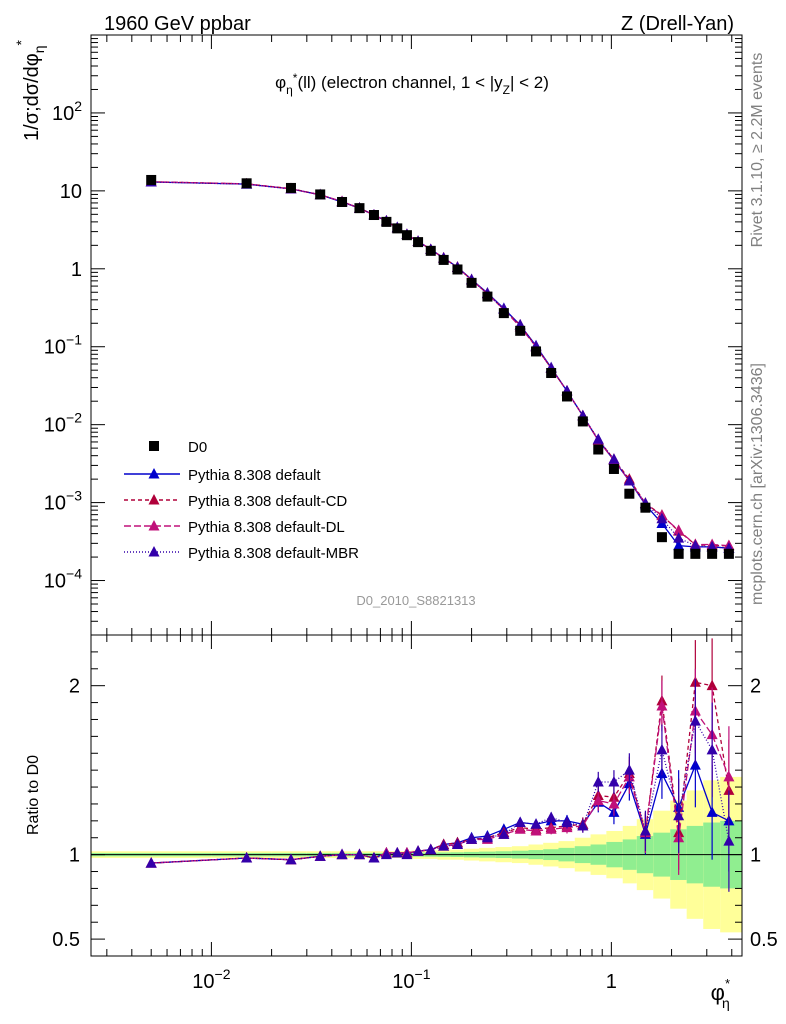 The width and height of the screenshot is (786, 1024). Describe the element at coordinates (415, 600) in the screenshot. I see `analysis-watermark: D0_2010_S8821313` at that location.